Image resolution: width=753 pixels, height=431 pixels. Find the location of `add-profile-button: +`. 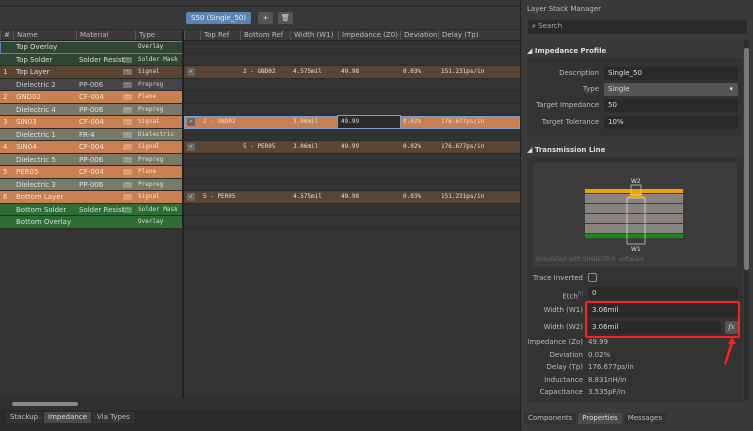

add-profile-button: + is located at coordinates (265, 18).